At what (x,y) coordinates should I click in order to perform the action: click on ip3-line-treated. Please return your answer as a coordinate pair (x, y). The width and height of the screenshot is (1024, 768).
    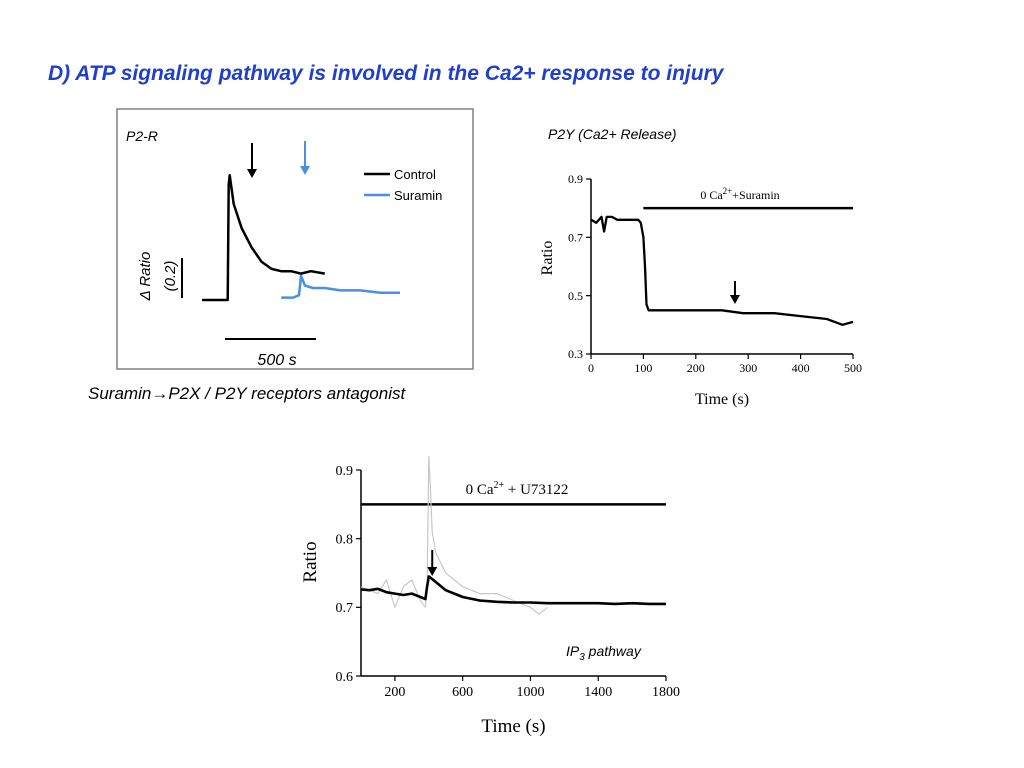
    Looking at the image, I should click on (513, 590).